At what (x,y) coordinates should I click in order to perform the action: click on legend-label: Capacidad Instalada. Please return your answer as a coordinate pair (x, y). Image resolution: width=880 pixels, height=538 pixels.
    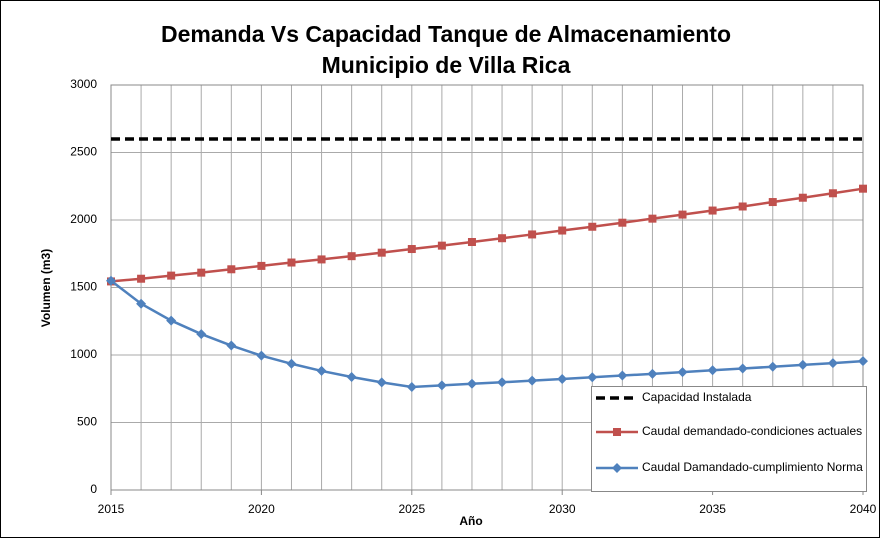
    Looking at the image, I should click on (697, 397).